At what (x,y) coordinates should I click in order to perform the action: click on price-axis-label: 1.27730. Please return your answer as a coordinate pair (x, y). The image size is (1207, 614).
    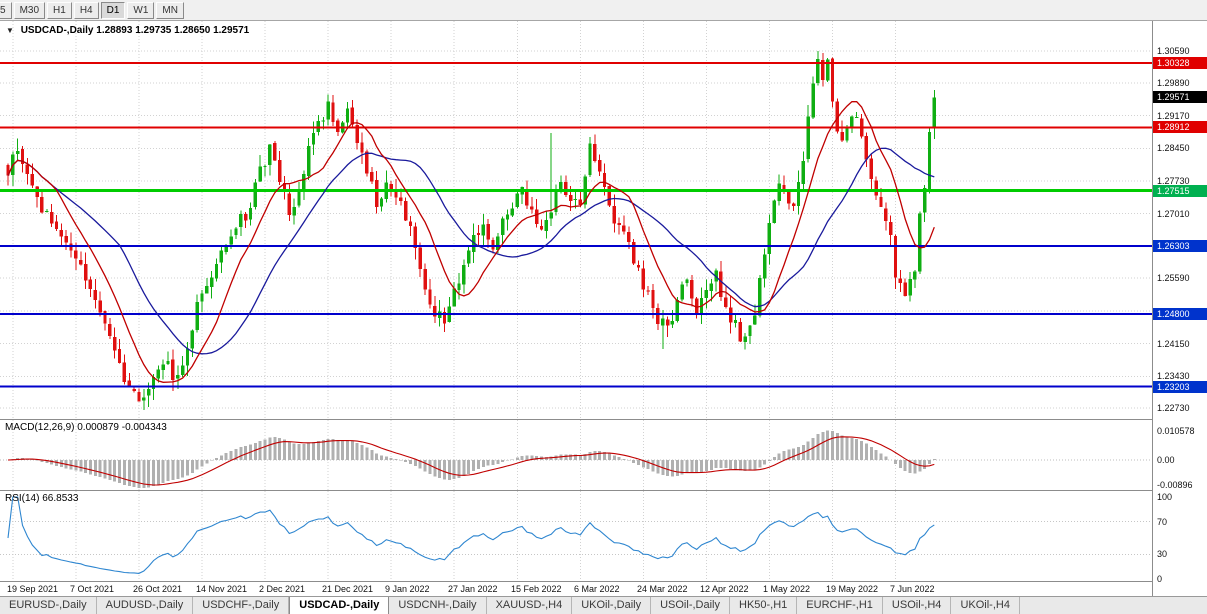
    Looking at the image, I should click on (1173, 181).